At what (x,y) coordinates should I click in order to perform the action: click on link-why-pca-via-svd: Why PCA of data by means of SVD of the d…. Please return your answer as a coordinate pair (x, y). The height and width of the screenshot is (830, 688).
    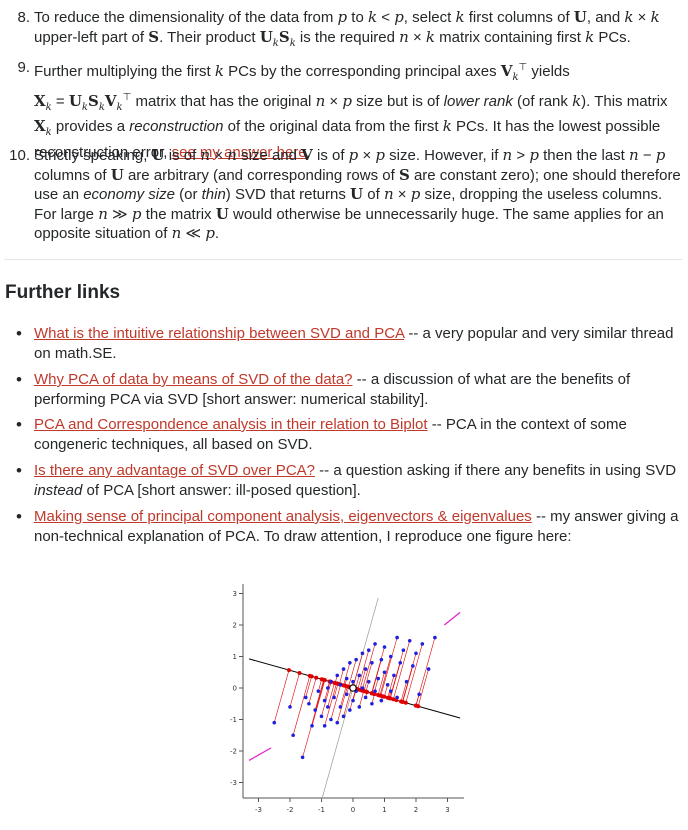
    Looking at the image, I should click on (193, 379).